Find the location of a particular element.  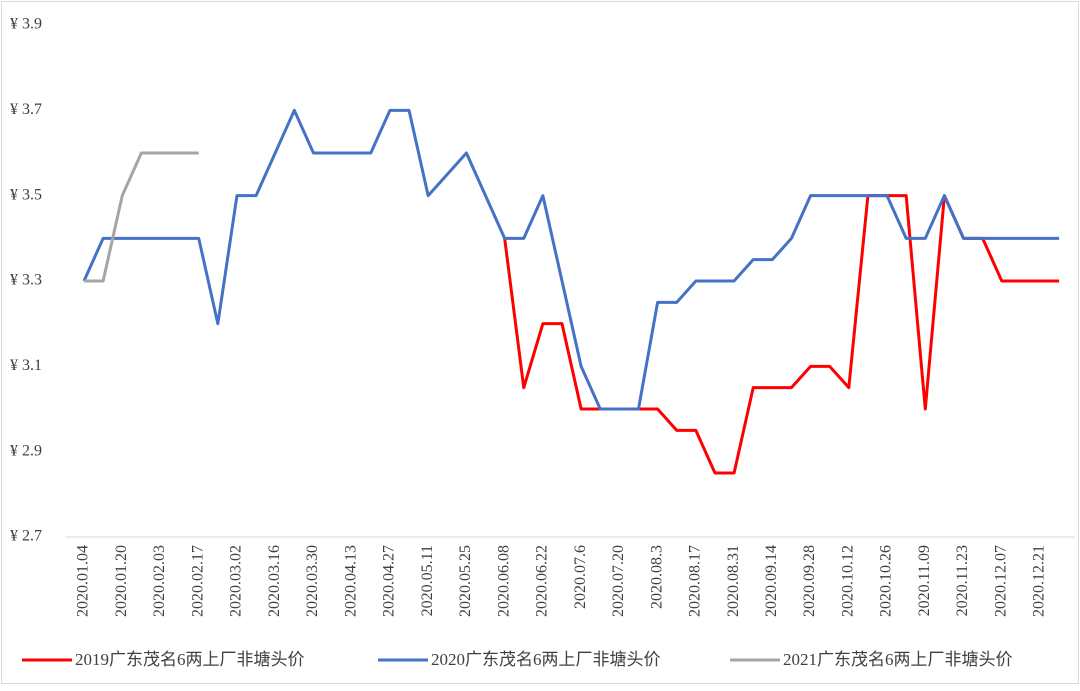

x-tick-label: 2020.12.07 is located at coordinates (1000, 581).